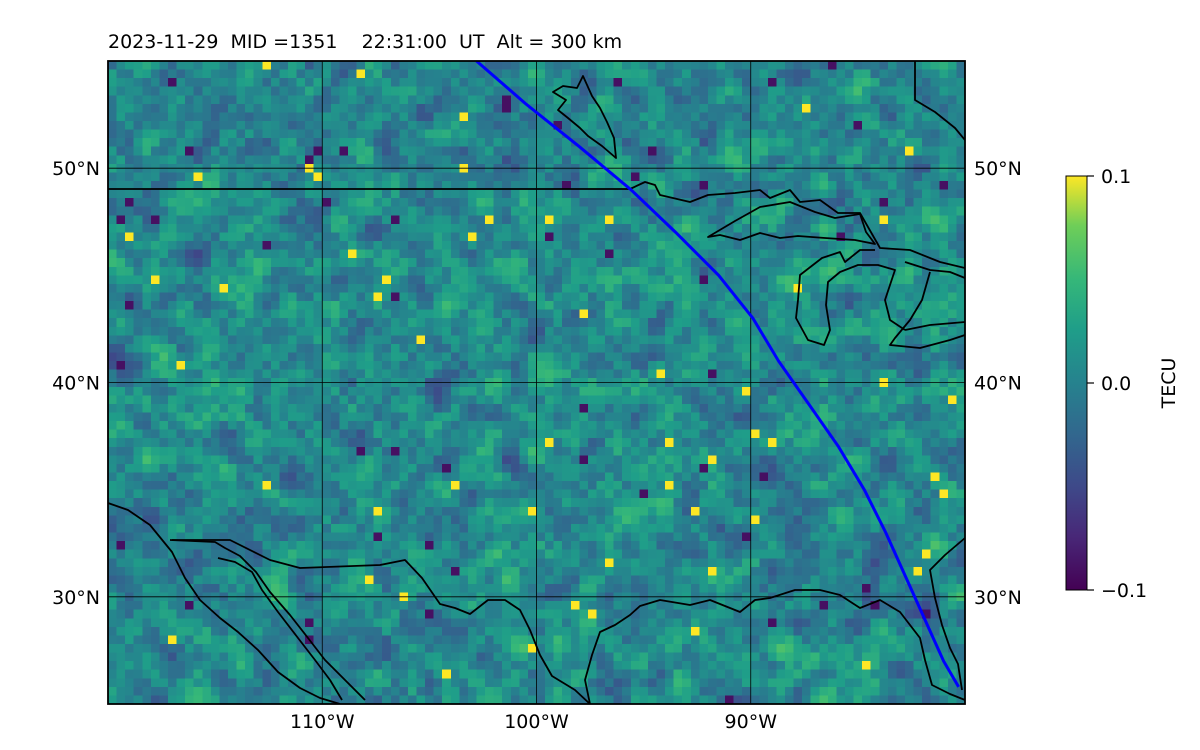  What do you see at coordinates (584, 117) in the screenshot?
I see `lake-winnipeg` at bounding box center [584, 117].